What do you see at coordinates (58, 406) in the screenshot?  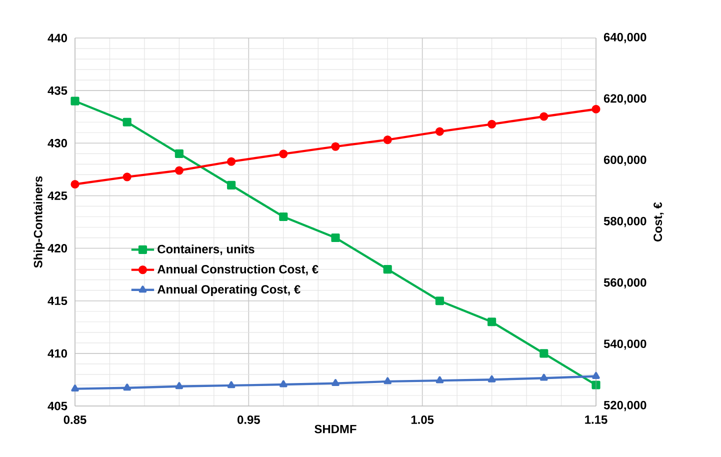 I see `y-tick-label: 405` at bounding box center [58, 406].